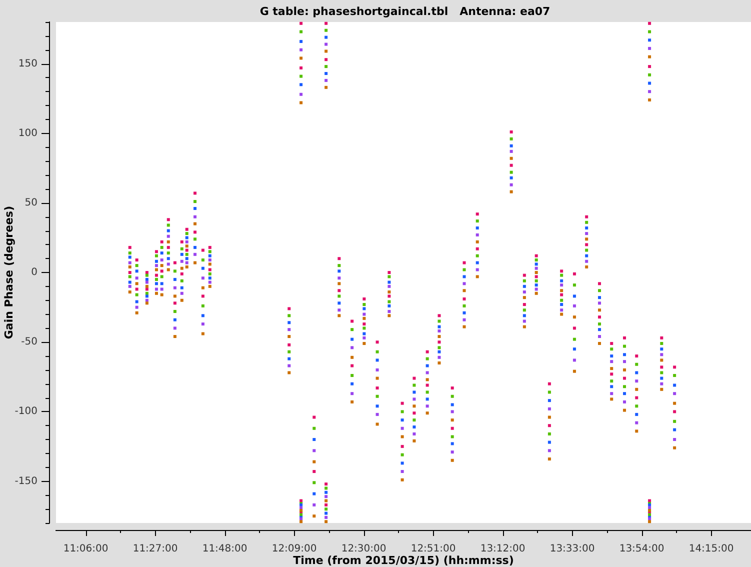  What do you see at coordinates (29, 342) in the screenshot?
I see `y-tick-label: -50` at bounding box center [29, 342].